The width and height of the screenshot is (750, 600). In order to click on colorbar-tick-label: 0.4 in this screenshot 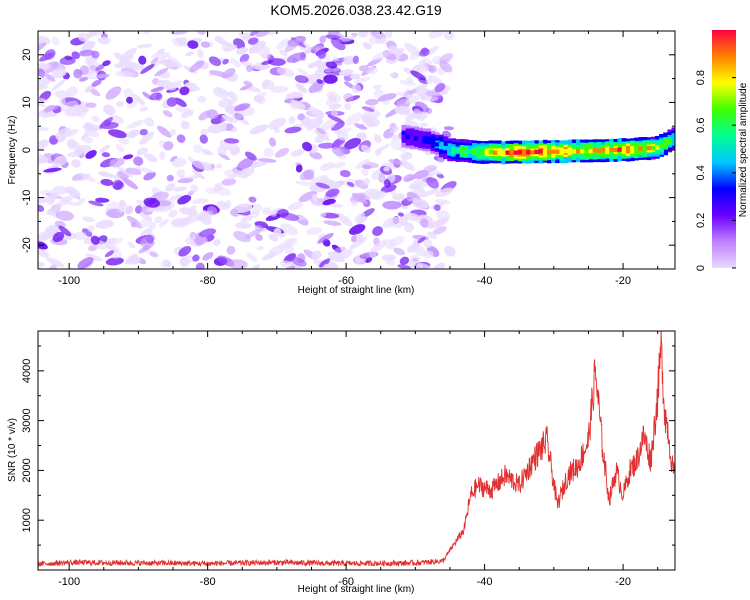, I will do `click(701, 172)`.